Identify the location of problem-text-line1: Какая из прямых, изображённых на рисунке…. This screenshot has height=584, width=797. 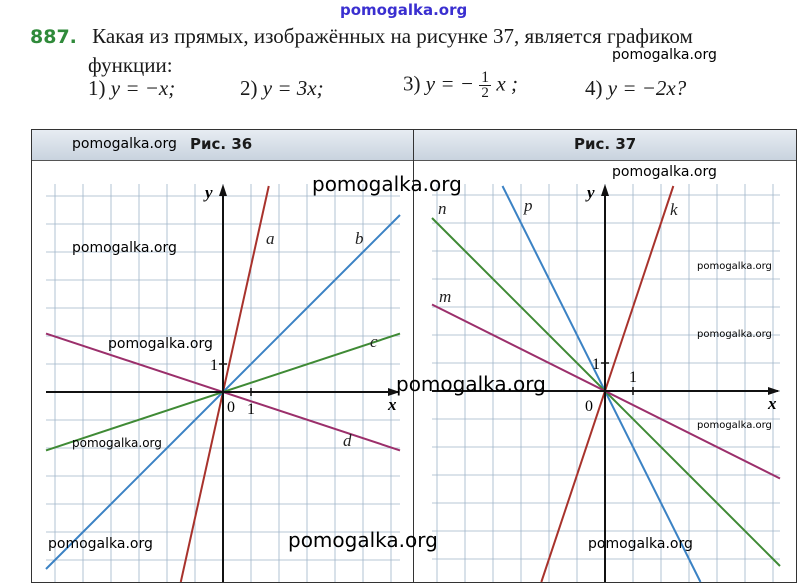
(392, 36).